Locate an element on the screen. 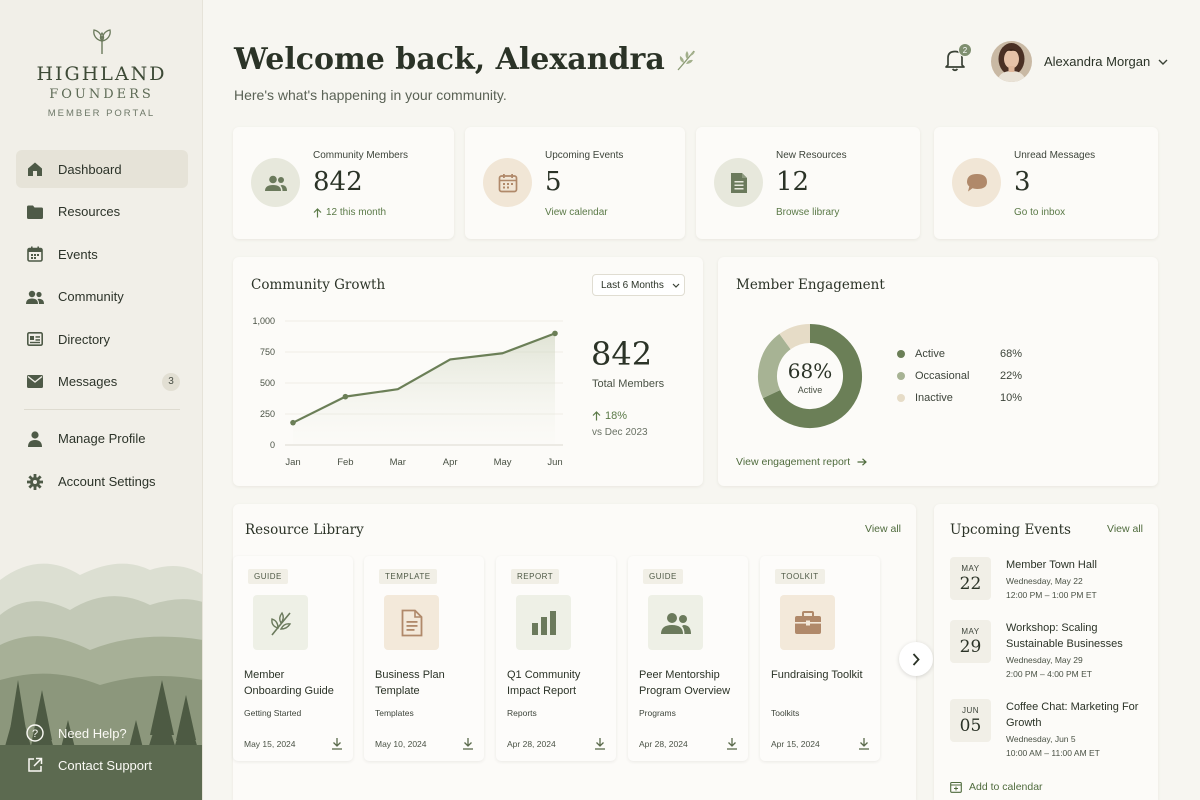  resource-category: Toolkits is located at coordinates (785, 713).